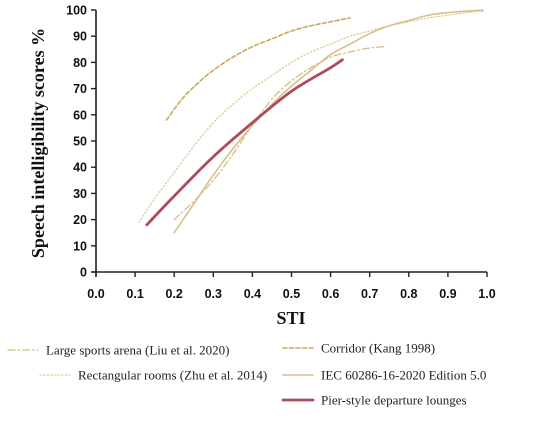  What do you see at coordinates (95, 294) in the screenshot?
I see `x-tick-label: 0.0` at bounding box center [95, 294].